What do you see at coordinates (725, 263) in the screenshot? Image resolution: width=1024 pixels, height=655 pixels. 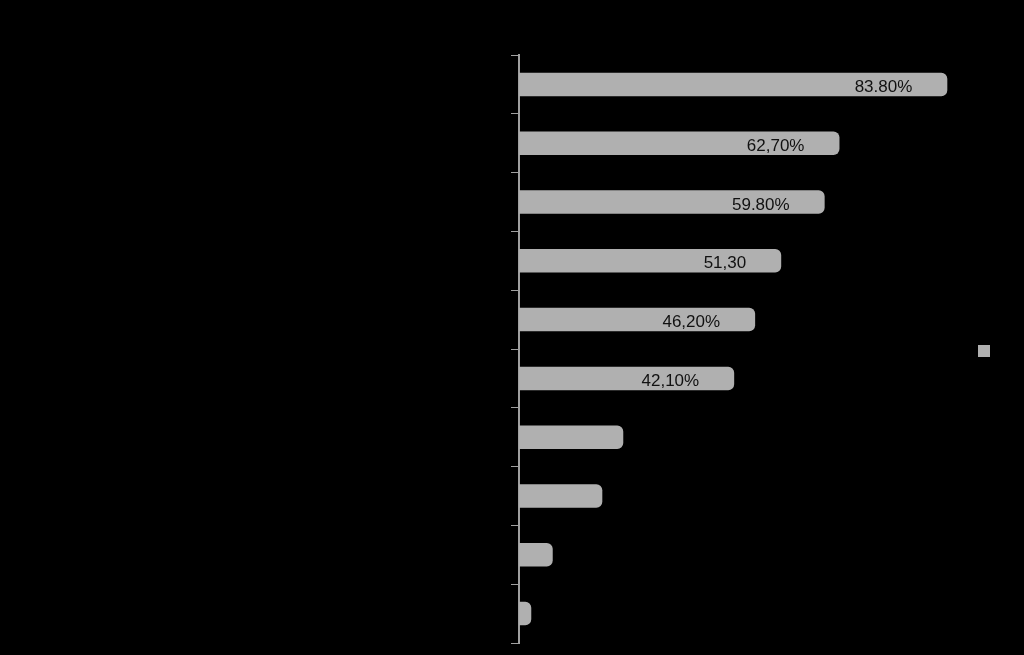 I see `data-label: 51,30` at bounding box center [725, 263].